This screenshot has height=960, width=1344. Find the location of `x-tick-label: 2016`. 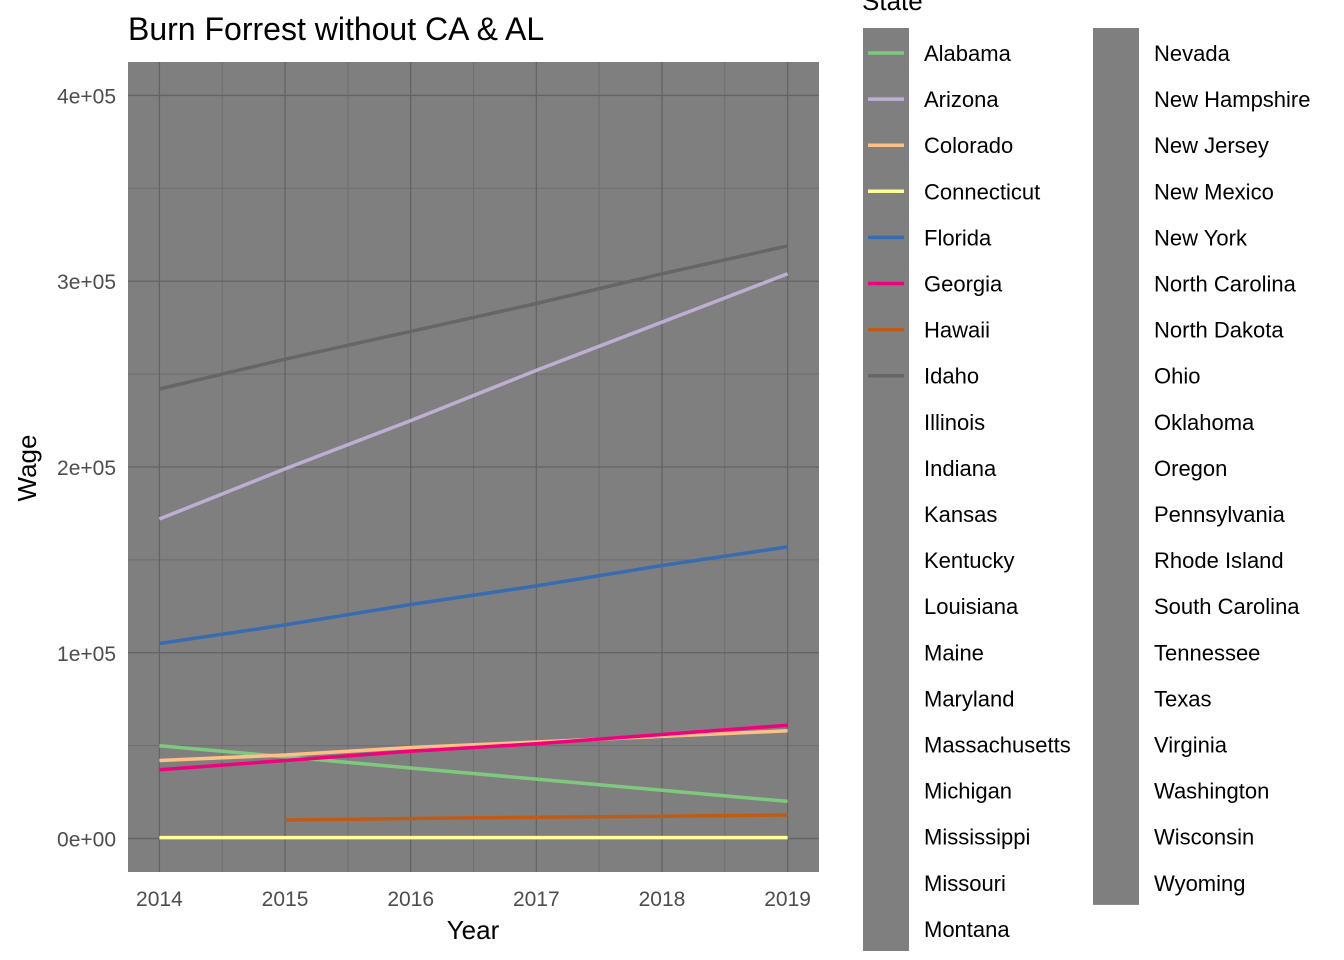

x-tick-label: 2016 is located at coordinates (410, 899).